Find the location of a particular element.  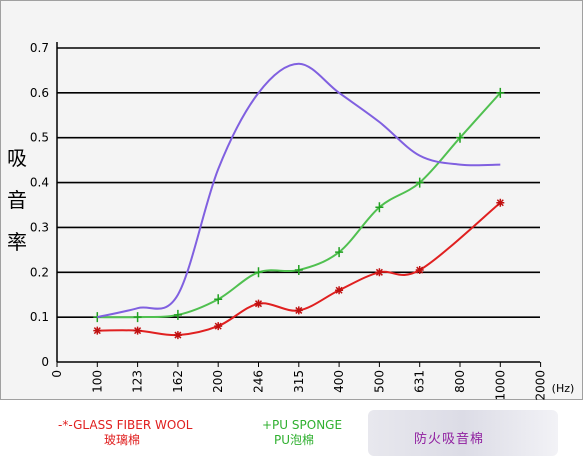

y-tick-label: 0 is located at coordinates (45, 362).